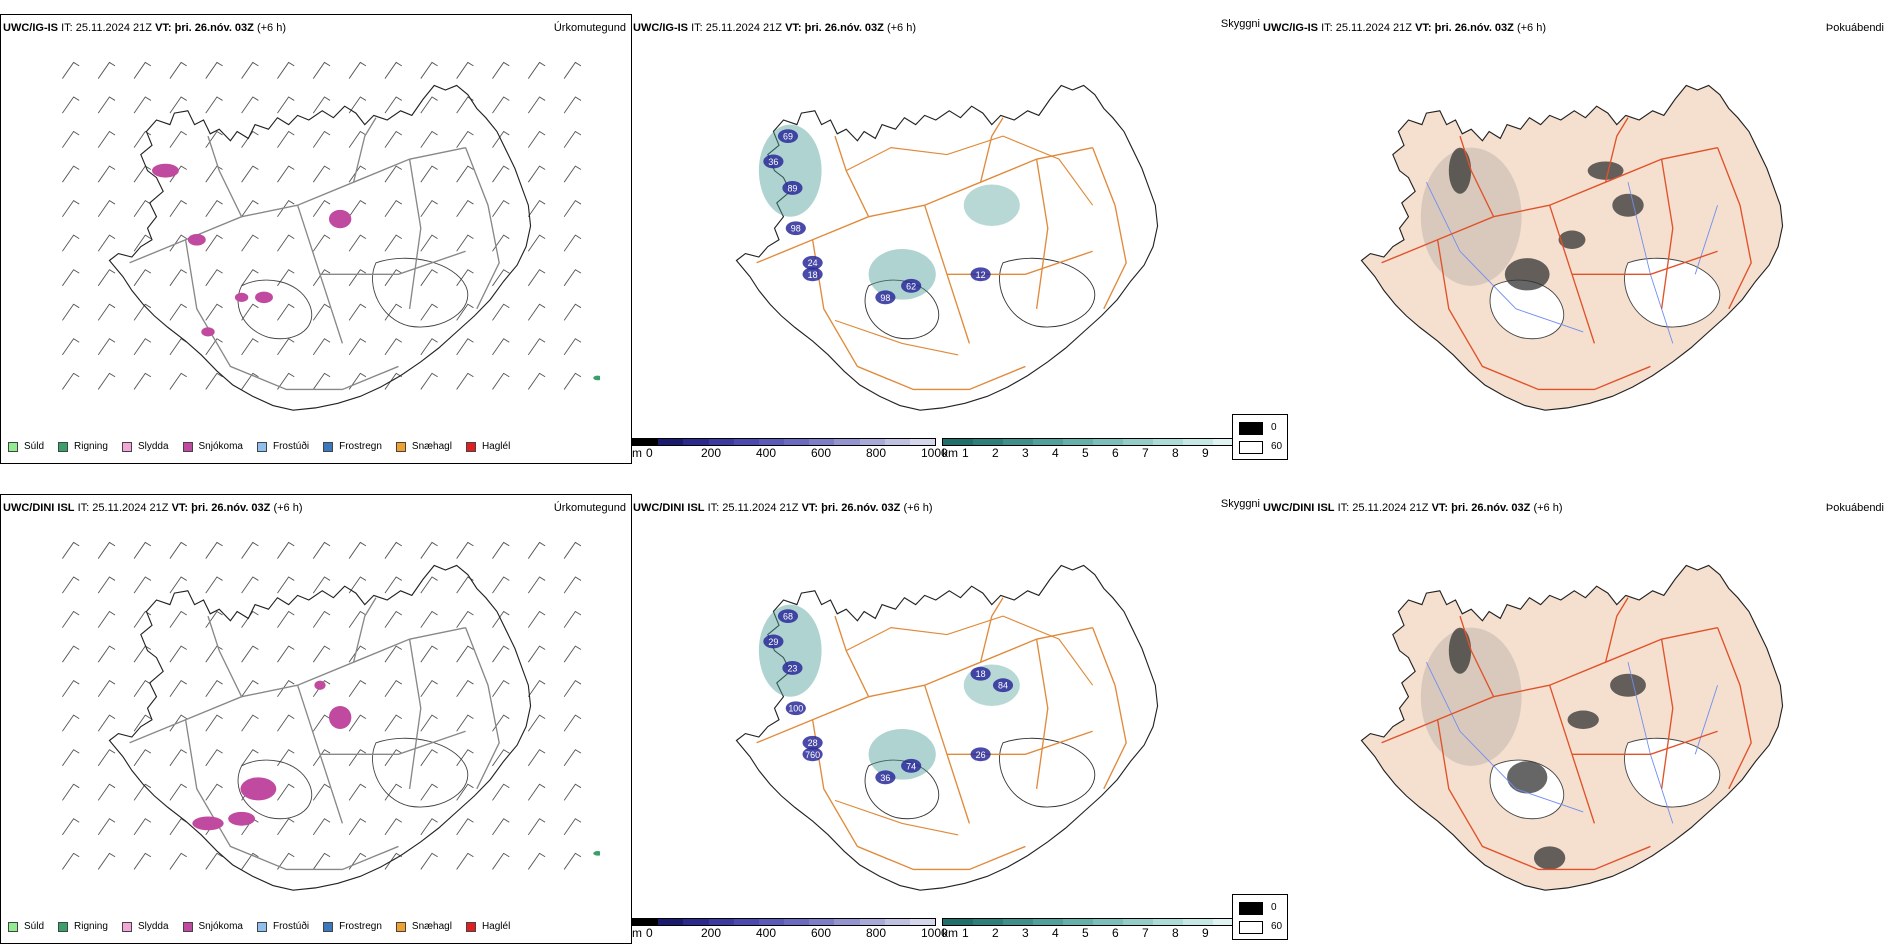 This screenshot has width=1900, height=950. What do you see at coordinates (911, 286) in the screenshot?
I see `map-value-label: 62` at bounding box center [911, 286].